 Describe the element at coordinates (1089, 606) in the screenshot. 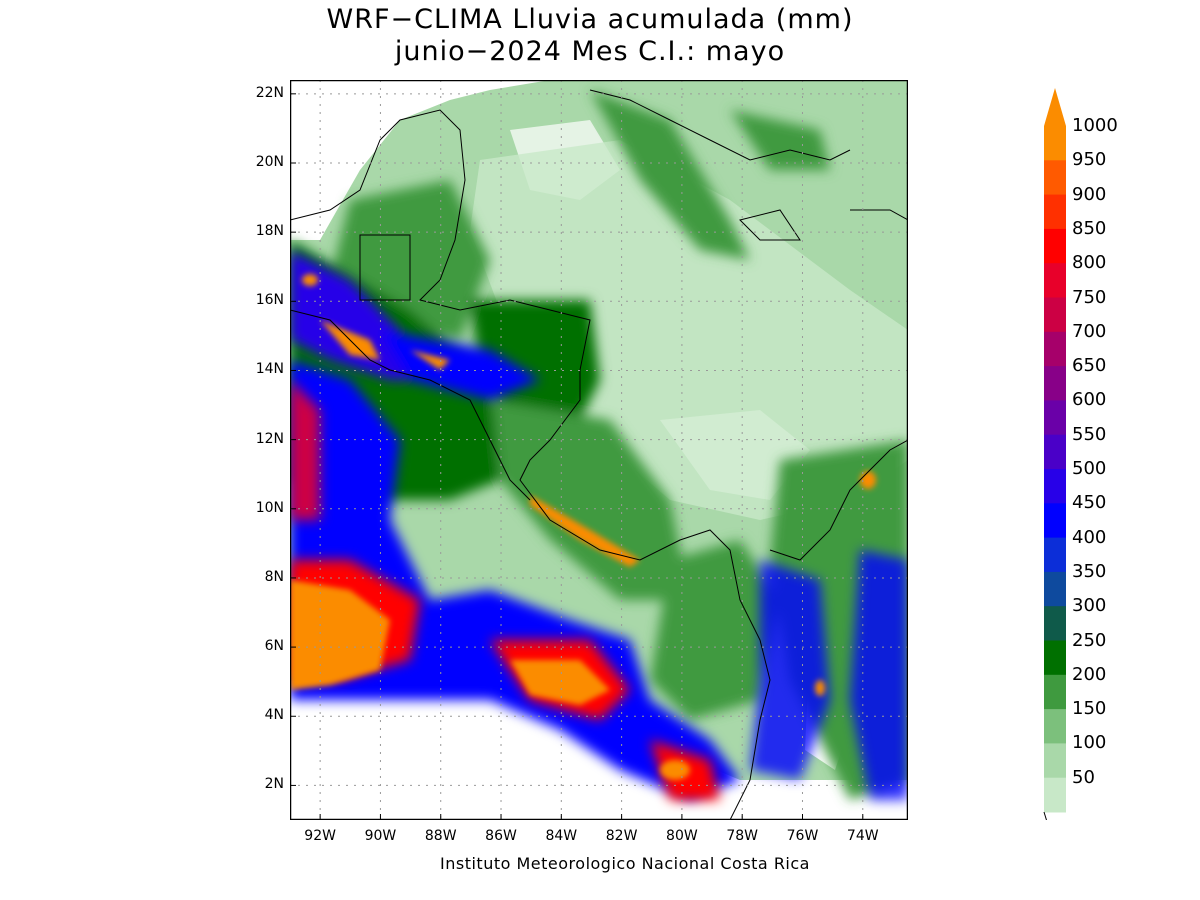

I see `colorbar-label: 300` at that location.